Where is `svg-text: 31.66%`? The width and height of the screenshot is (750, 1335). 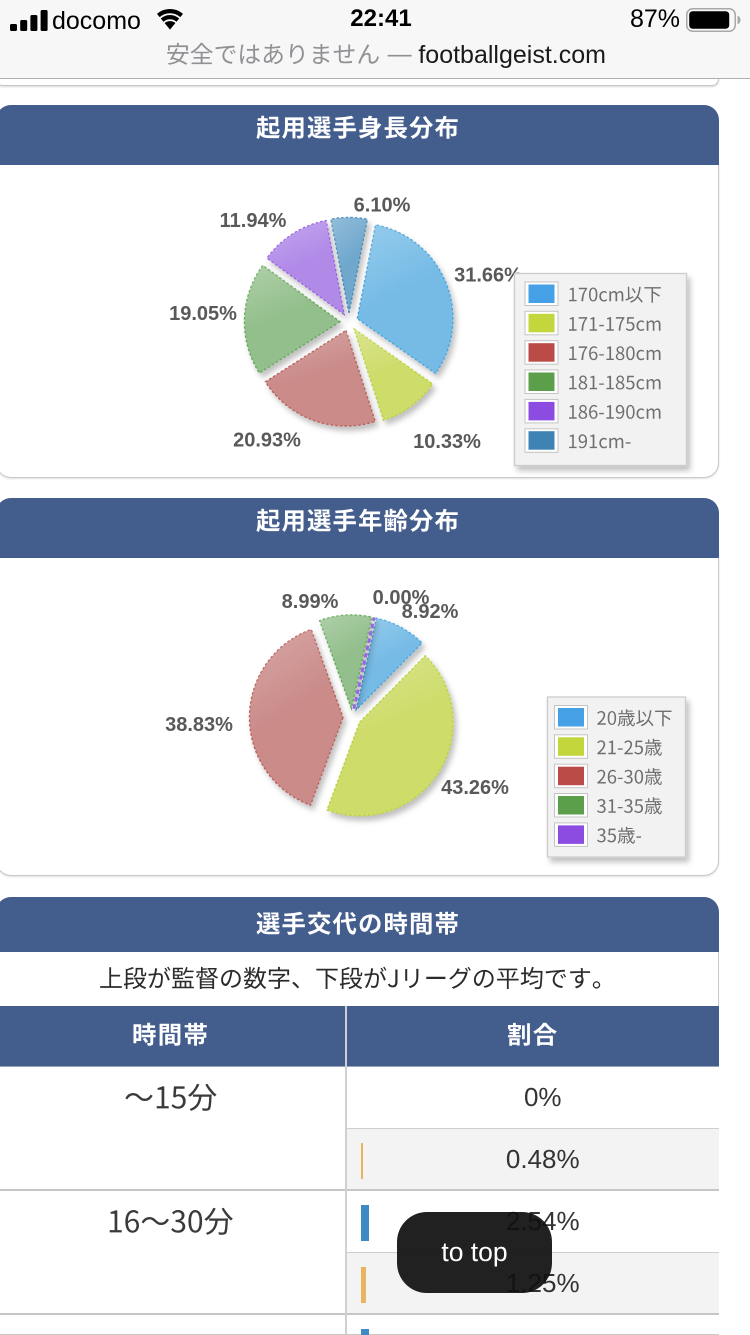 svg-text: 31.66% is located at coordinates (488, 276).